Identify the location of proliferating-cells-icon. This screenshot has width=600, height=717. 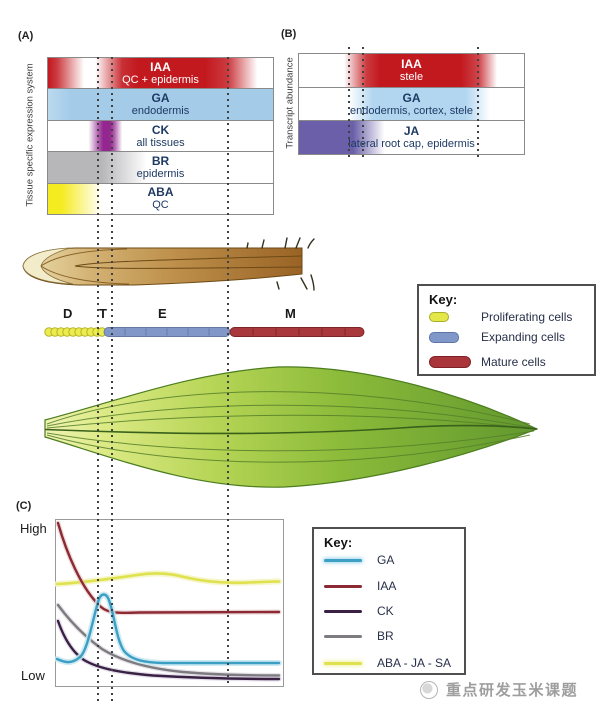
(75, 332).